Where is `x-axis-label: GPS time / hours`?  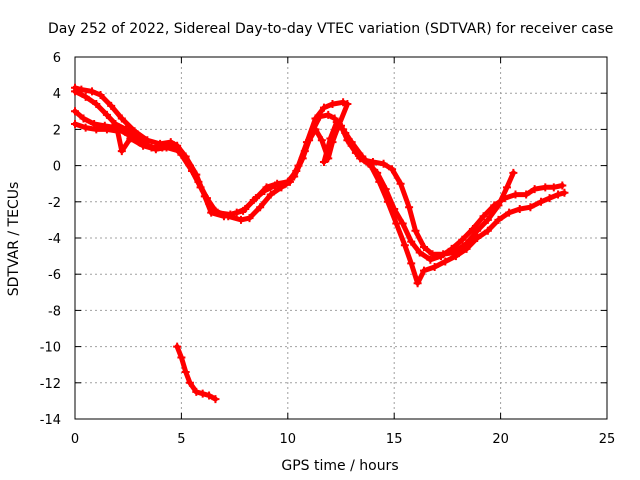
x-axis-label: GPS time / hours is located at coordinates (339, 466).